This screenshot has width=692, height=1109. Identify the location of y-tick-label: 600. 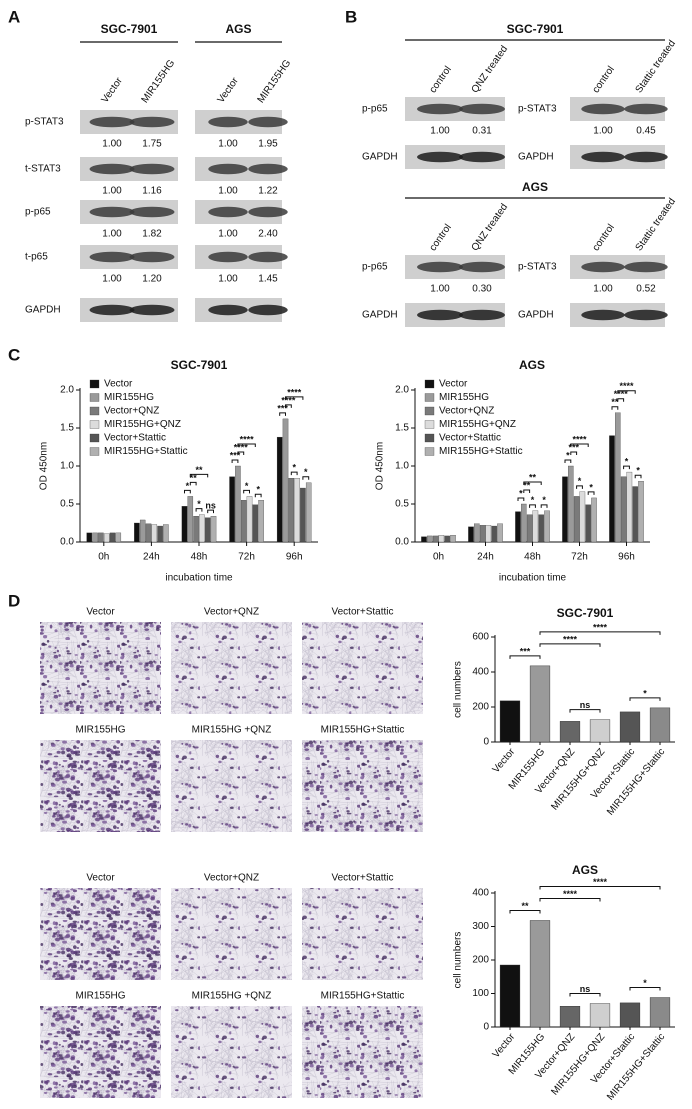
(480, 637).